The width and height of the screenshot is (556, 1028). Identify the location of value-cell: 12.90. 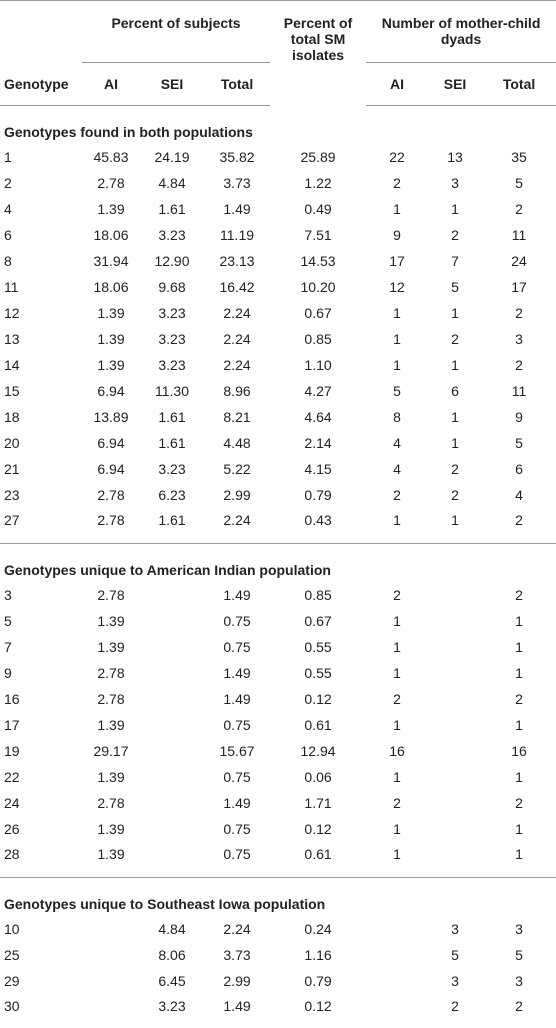
(172, 260).